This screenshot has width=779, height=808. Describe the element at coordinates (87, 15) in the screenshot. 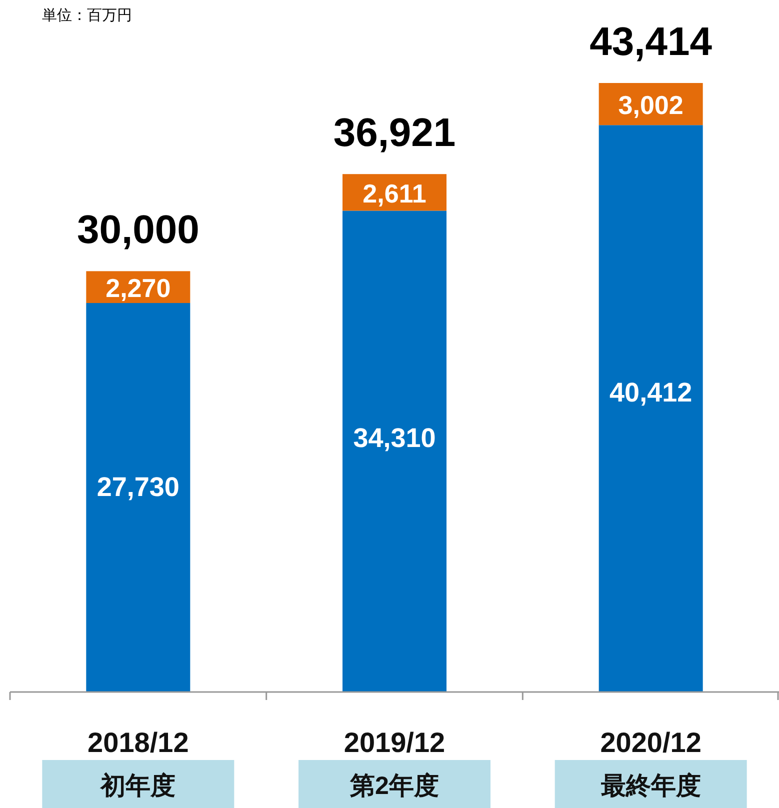

I see `text: 単位：百万円` at that location.